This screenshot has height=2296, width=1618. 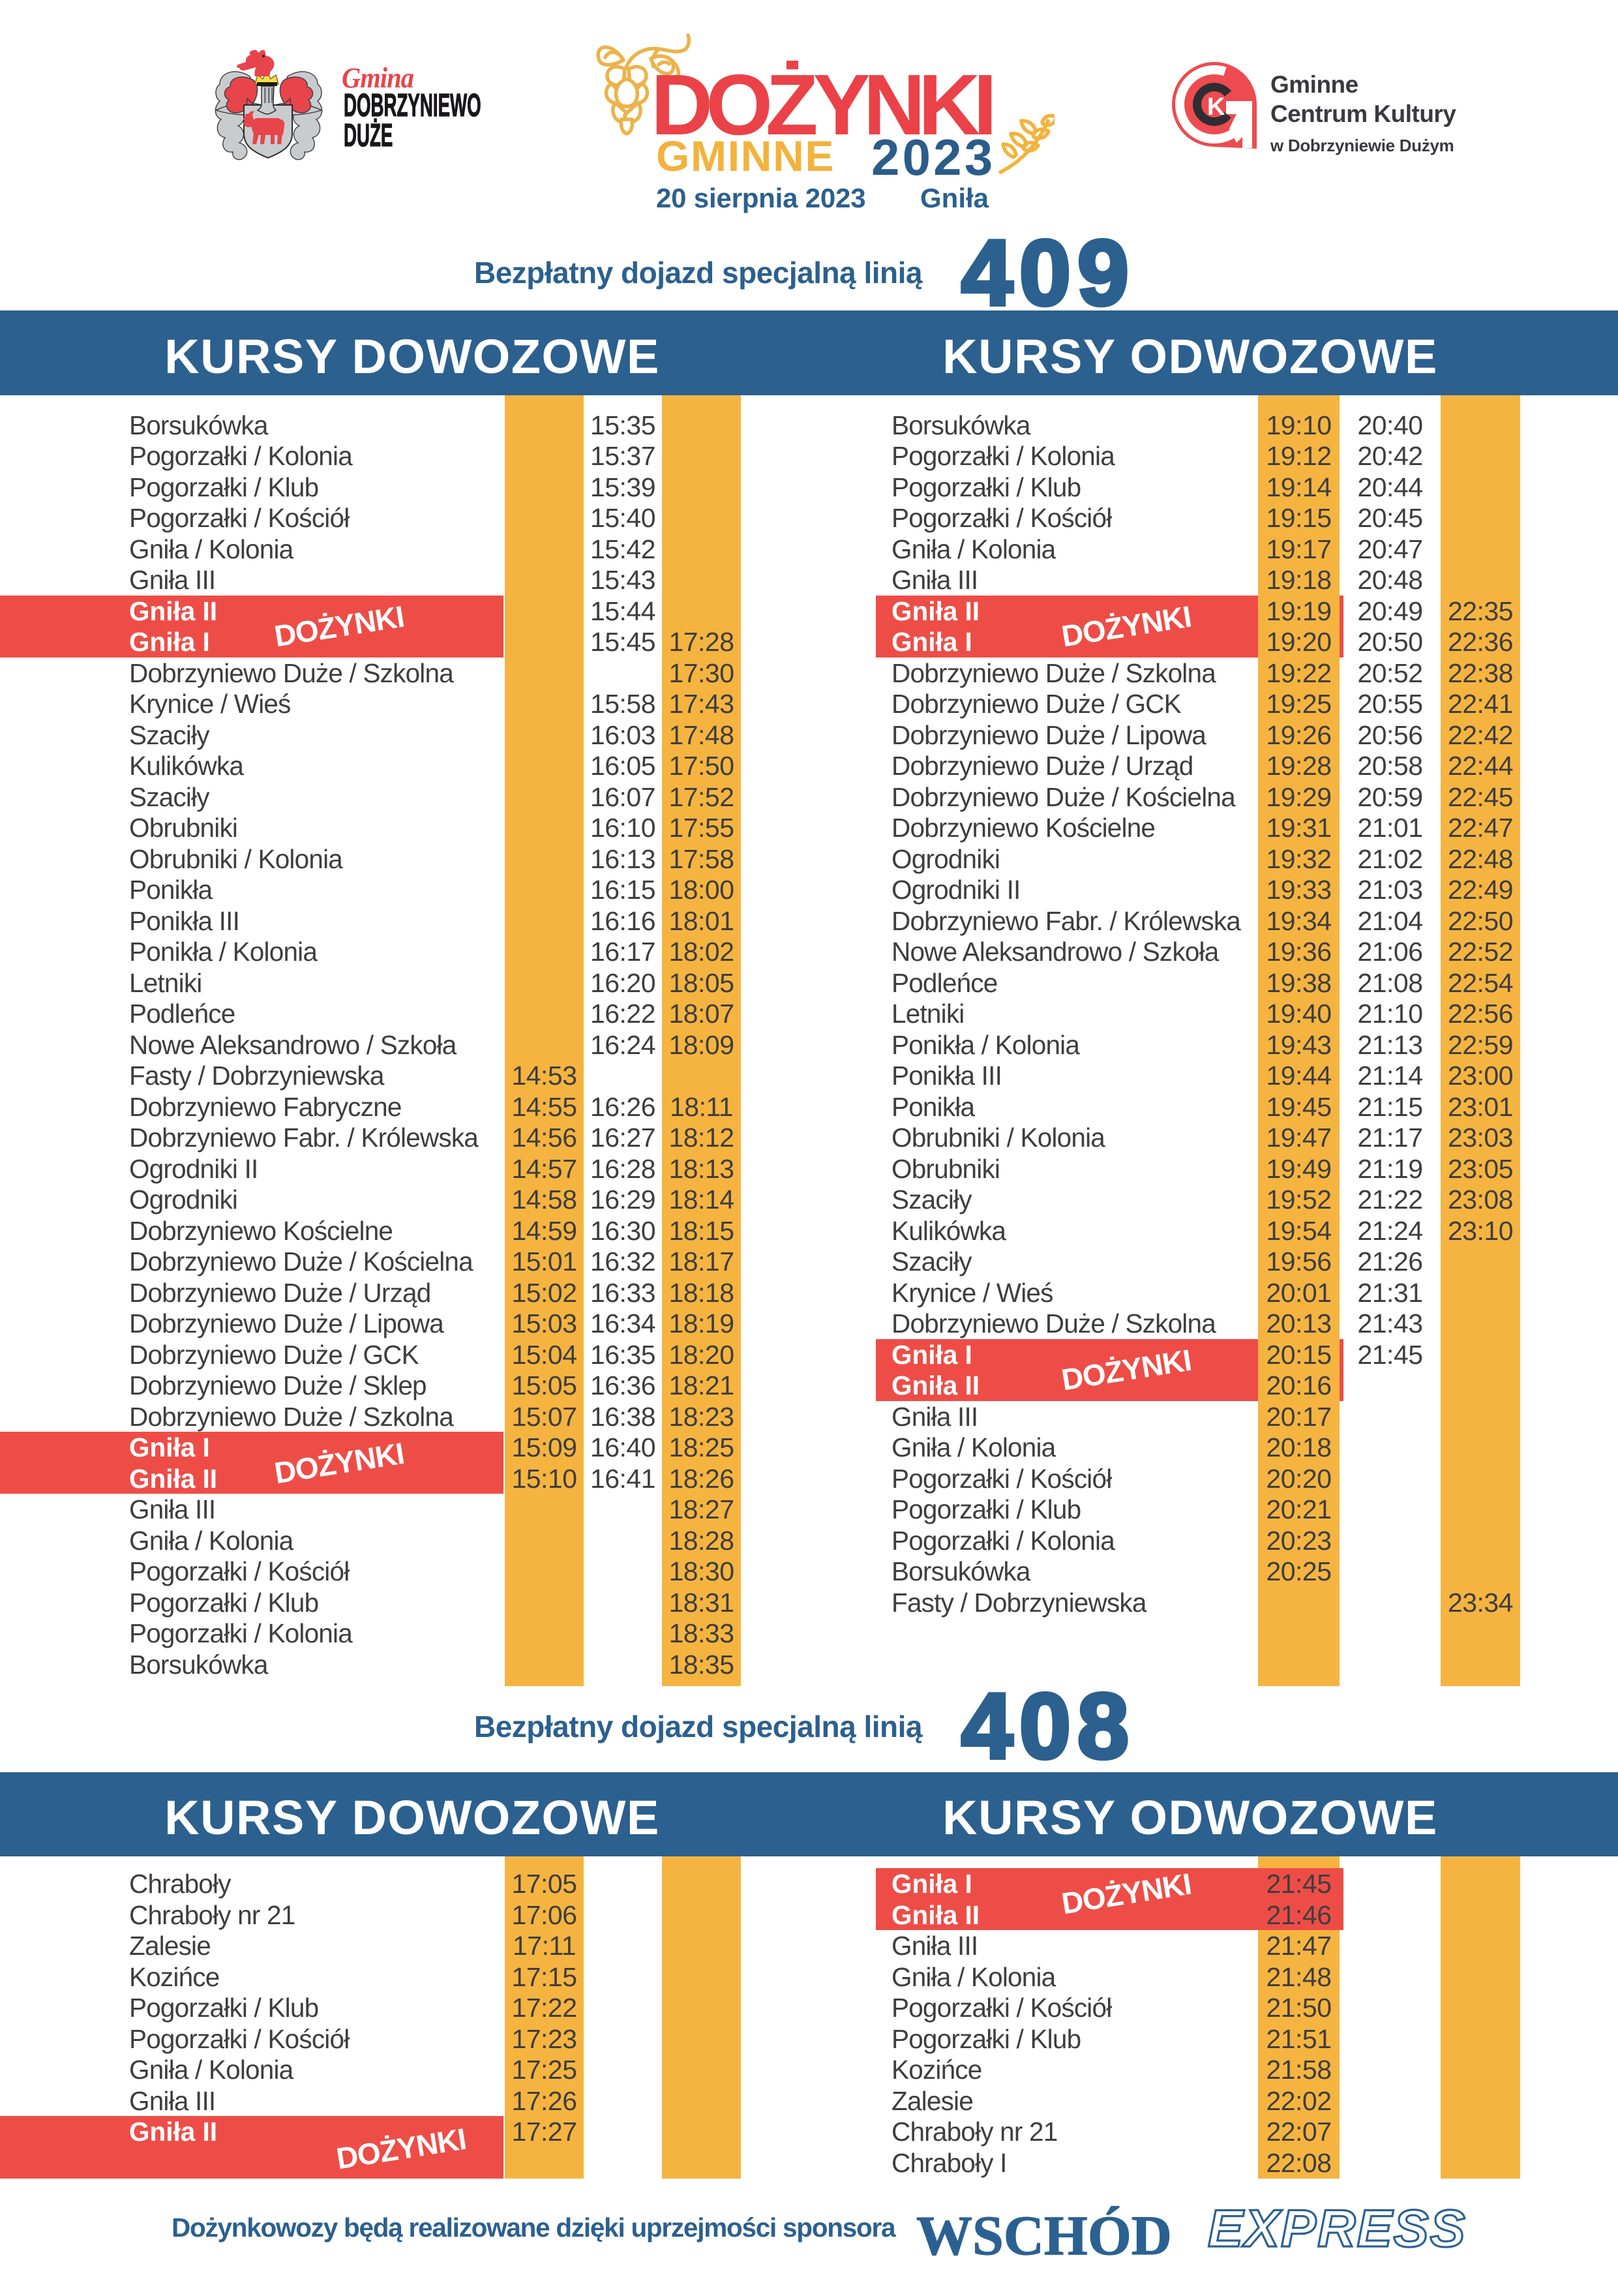 What do you see at coordinates (1216, 107) in the screenshot?
I see `svg-text: K` at bounding box center [1216, 107].